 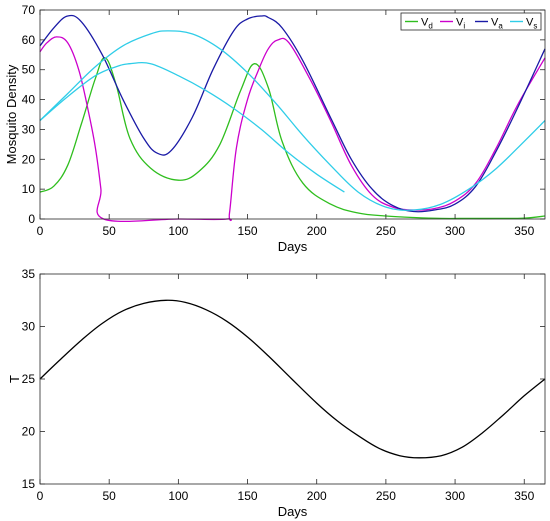 What do you see at coordinates (29, 159) in the screenshot?
I see `top-y-tick-label: 20` at bounding box center [29, 159].